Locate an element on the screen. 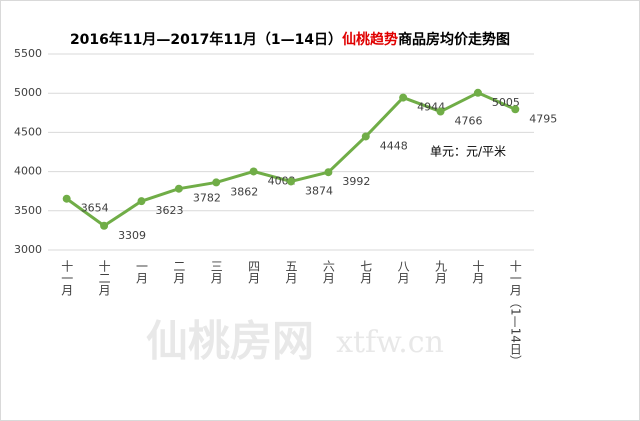 The image size is (640, 421). data-label: 3309 is located at coordinates (132, 235).